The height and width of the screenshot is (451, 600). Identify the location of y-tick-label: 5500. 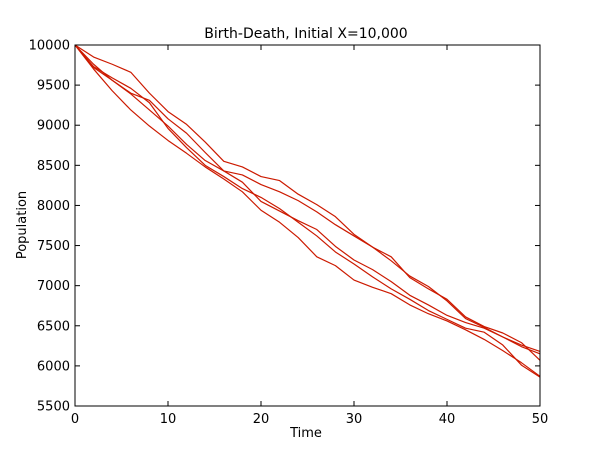
(53, 407).